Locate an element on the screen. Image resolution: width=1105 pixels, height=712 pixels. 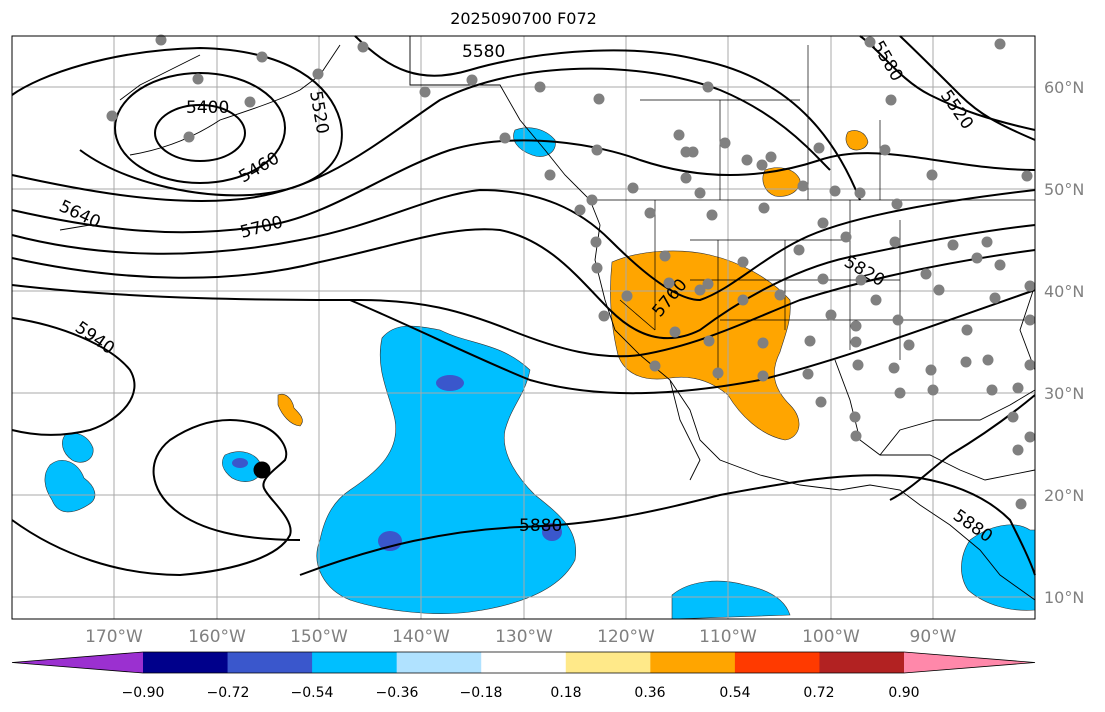
colorbar-extension-high is located at coordinates (969, 662).